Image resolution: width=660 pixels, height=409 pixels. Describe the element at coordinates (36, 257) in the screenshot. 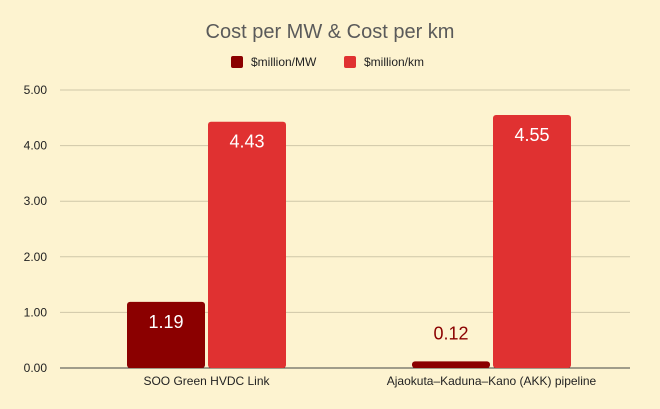

I see `y-tick-label: 2.00` at that location.